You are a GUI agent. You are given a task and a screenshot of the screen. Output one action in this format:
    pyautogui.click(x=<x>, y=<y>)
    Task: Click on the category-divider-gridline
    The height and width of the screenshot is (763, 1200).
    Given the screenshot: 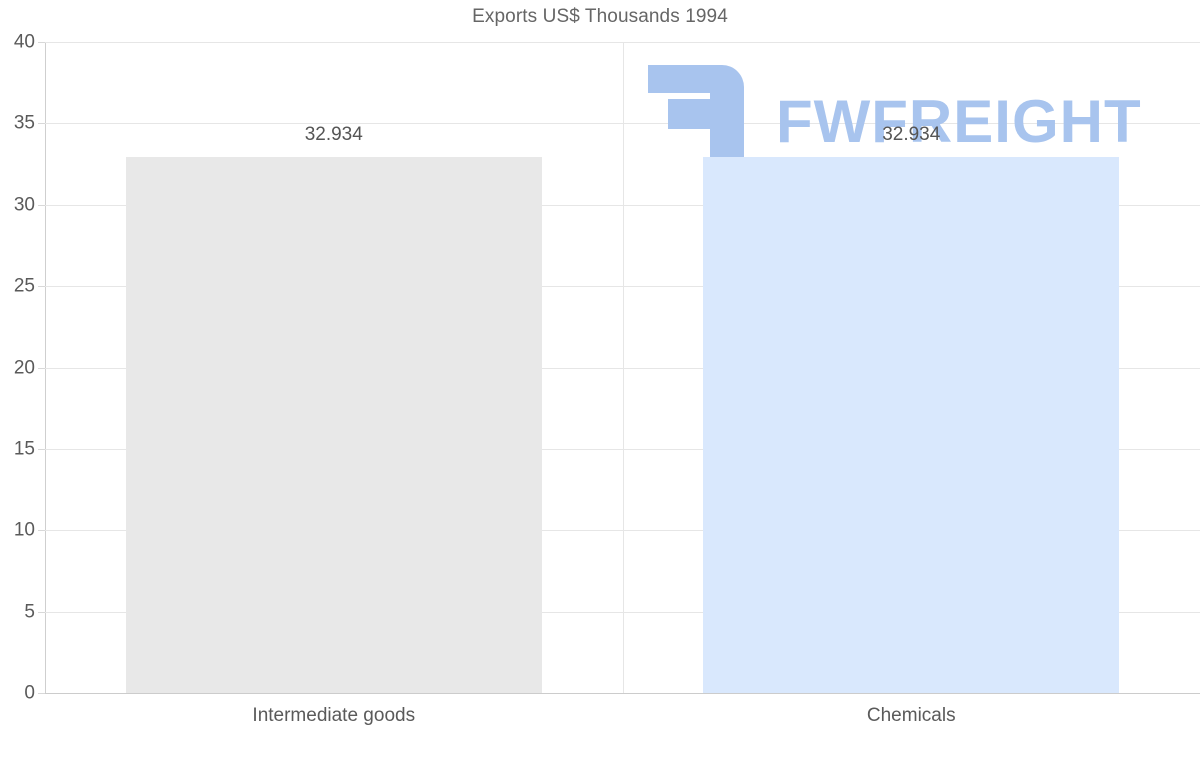 What is the action you would take?
    pyautogui.click(x=623, y=367)
    